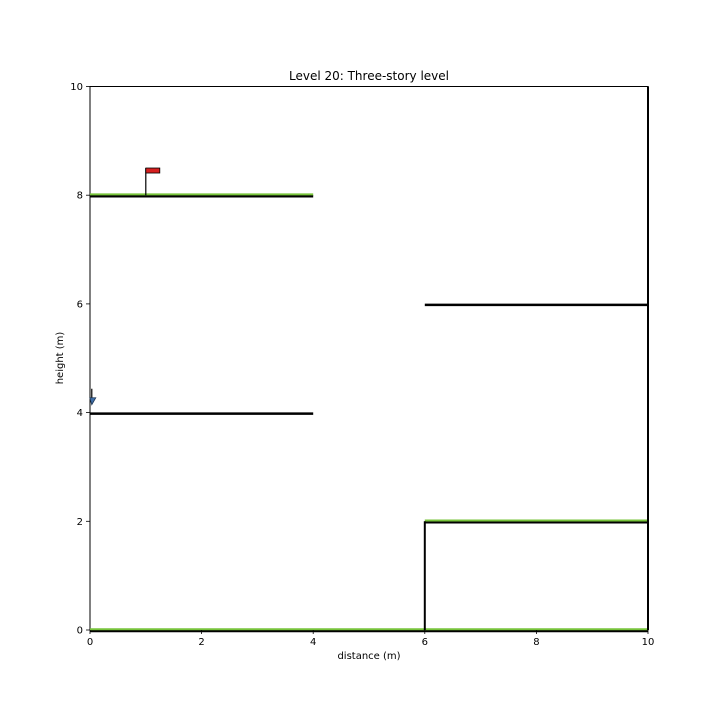  I want to click on platform-left-top-platform, so click(202, 195).